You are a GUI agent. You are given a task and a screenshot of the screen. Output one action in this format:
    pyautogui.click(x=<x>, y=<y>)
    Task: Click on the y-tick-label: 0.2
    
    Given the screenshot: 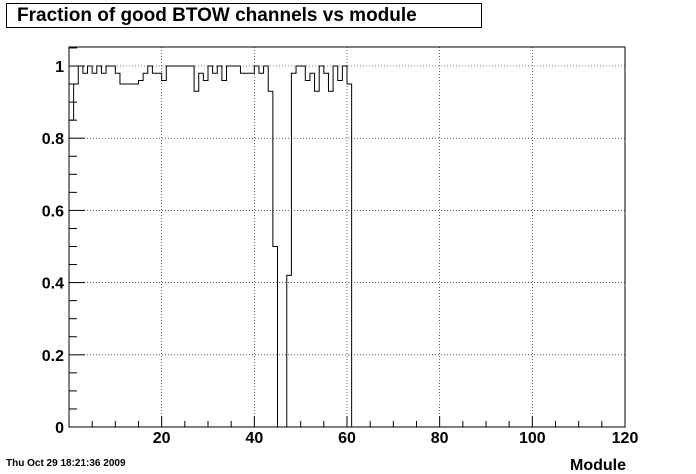 What is the action you would take?
    pyautogui.click(x=53, y=356)
    